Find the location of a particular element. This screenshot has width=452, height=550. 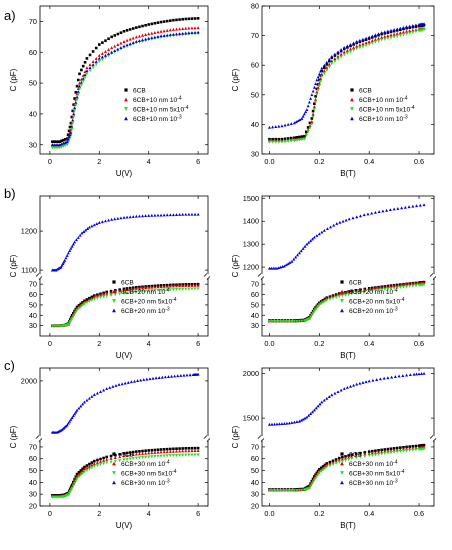

y-tick-label: 2000 is located at coordinates (29, 380).